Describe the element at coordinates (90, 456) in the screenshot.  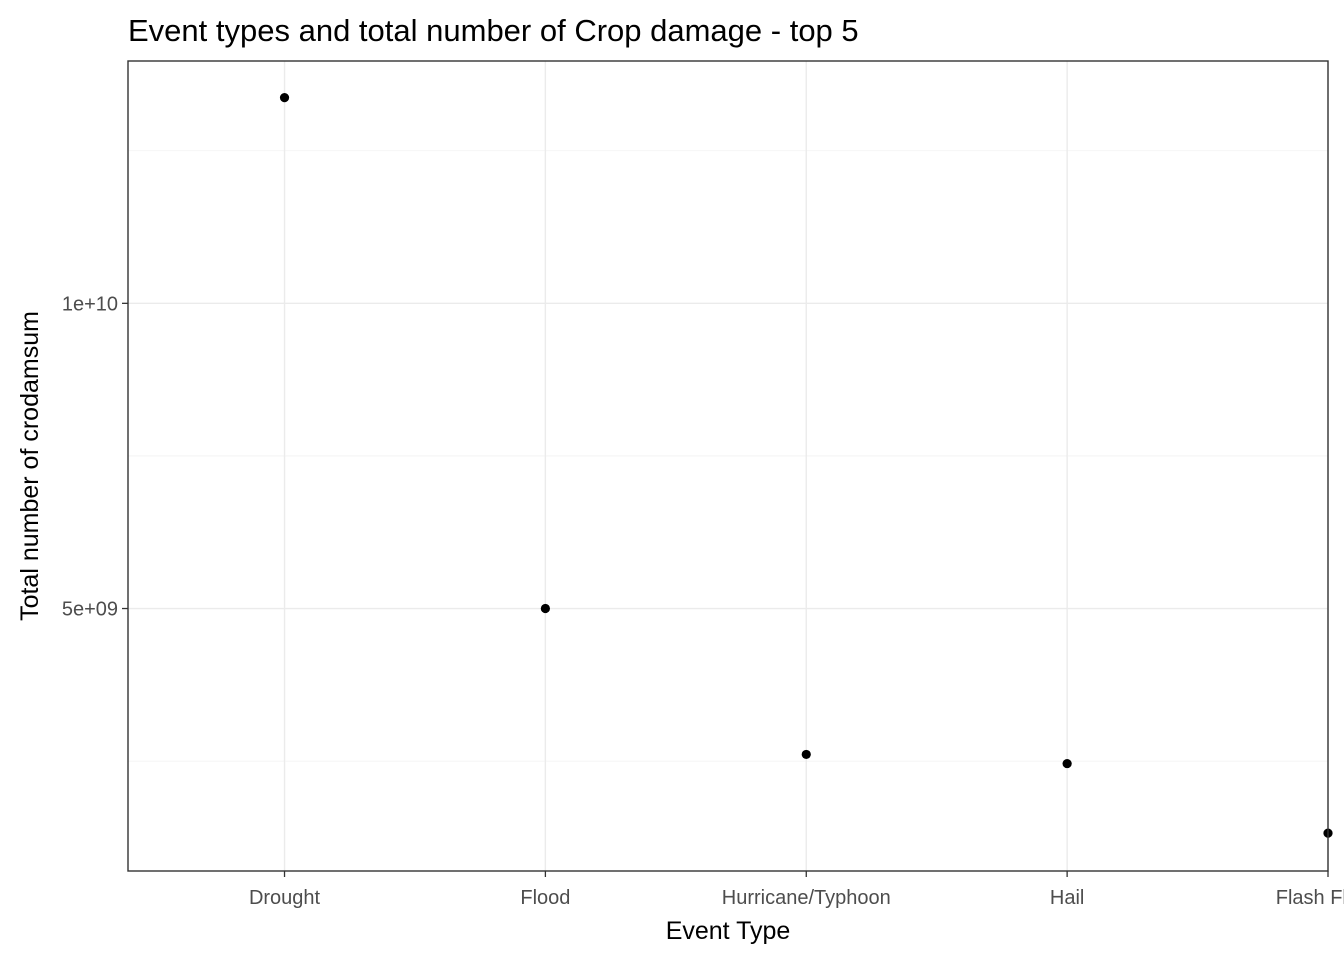
I see `y-axis-tick-labels: 5e+09 1e+10` at that location.